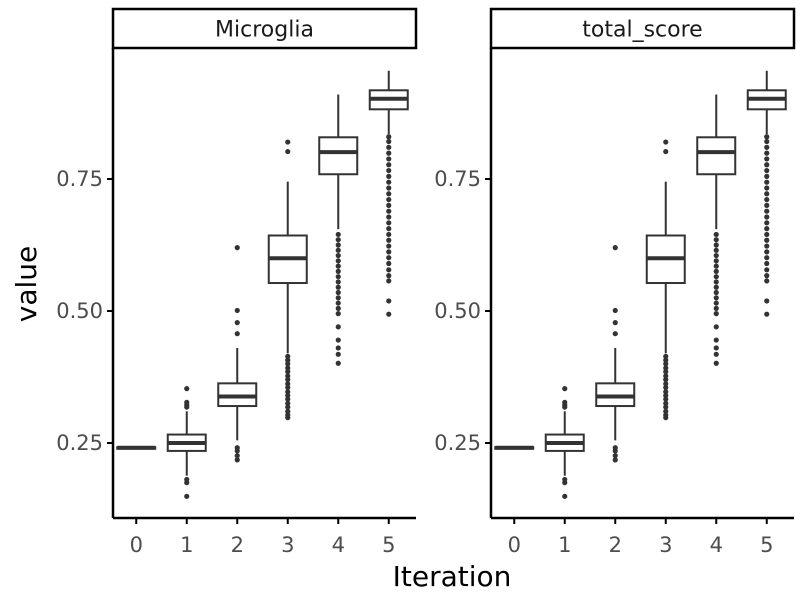 The image size is (800, 600). Describe the element at coordinates (457, 179) in the screenshot. I see `y-tick-label: 0.75` at that location.